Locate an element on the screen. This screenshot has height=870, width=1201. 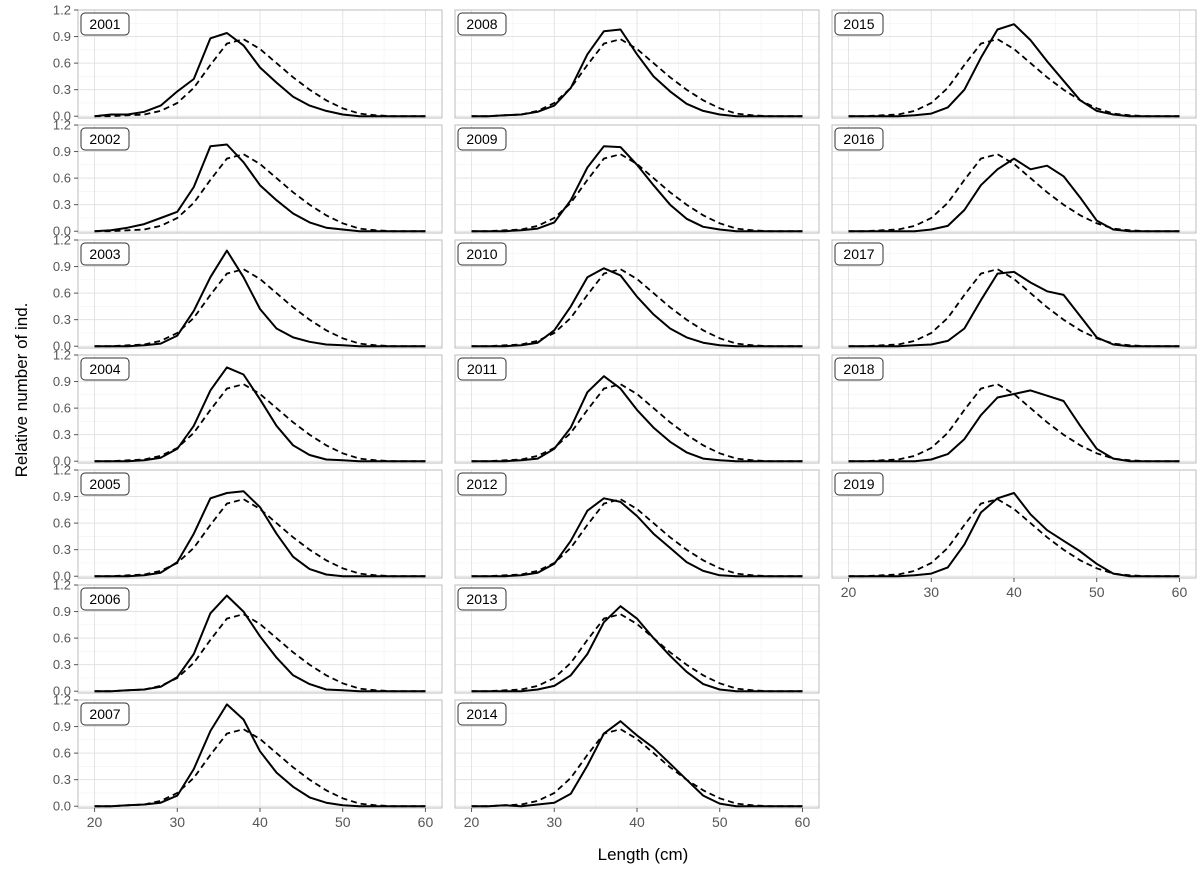
facet-panel-2016: 2016 is located at coordinates (1014, 179).